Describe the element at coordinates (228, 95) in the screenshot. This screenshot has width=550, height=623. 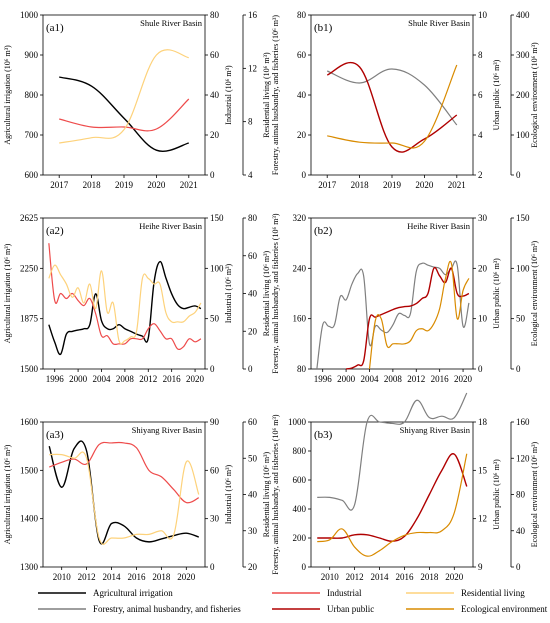
I see `right-axis-label: Industrial (10⁶ m³)` at that location.